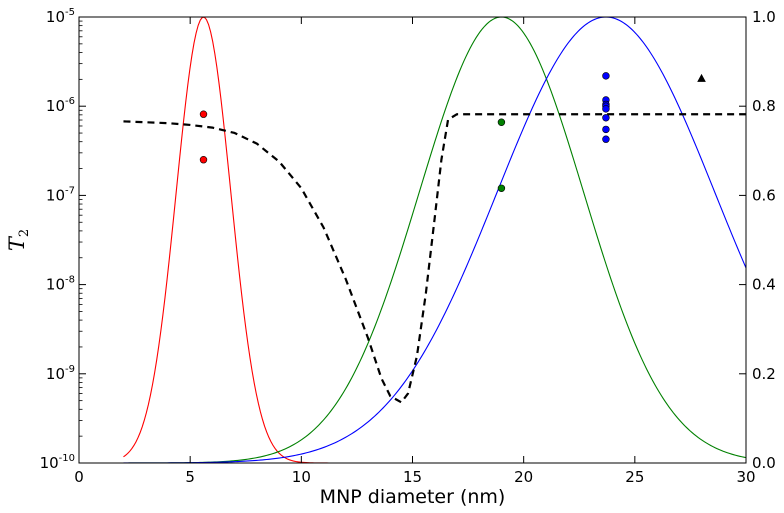 The height and width of the screenshot is (513, 784). What do you see at coordinates (764, 17) in the screenshot?
I see `y-right-tick-label-5: 1.0` at bounding box center [764, 17].